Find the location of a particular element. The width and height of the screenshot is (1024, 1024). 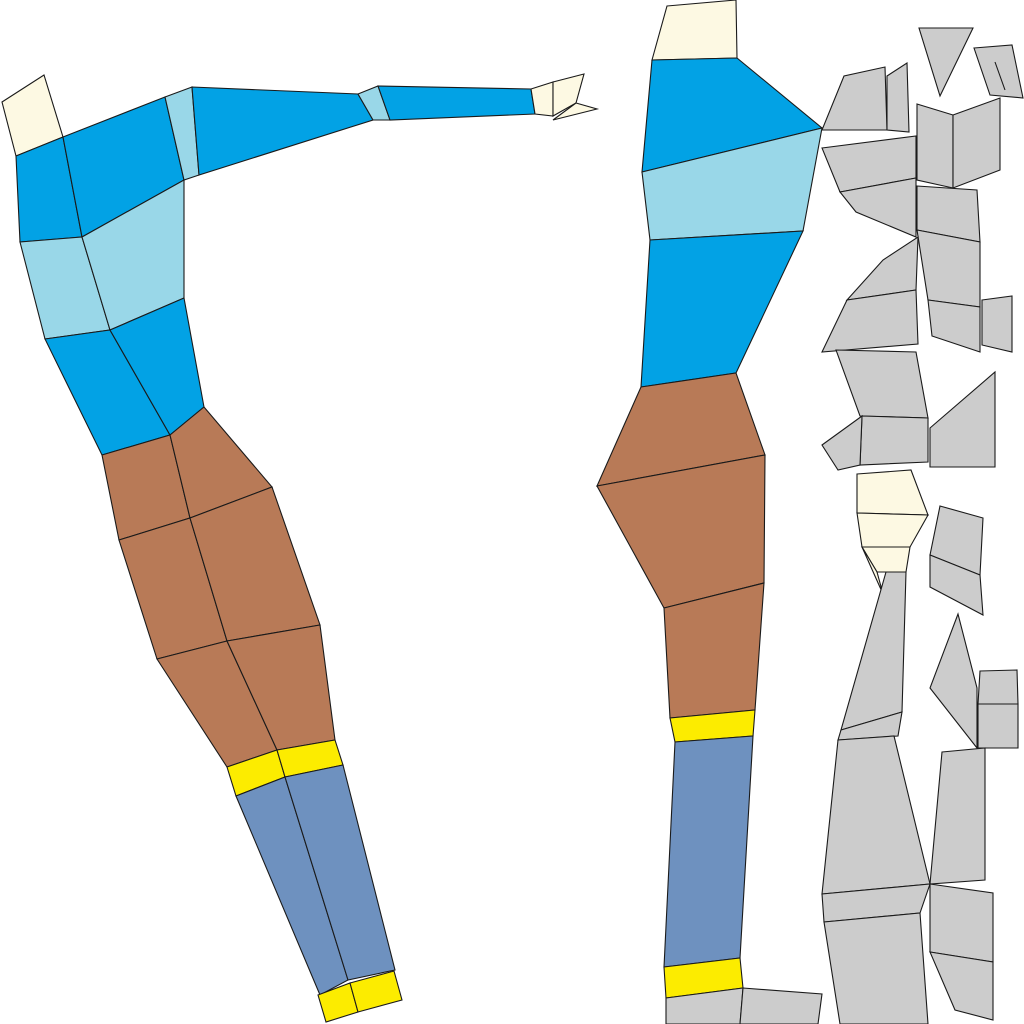

frag-32-patch is located at coordinates (961, 986).